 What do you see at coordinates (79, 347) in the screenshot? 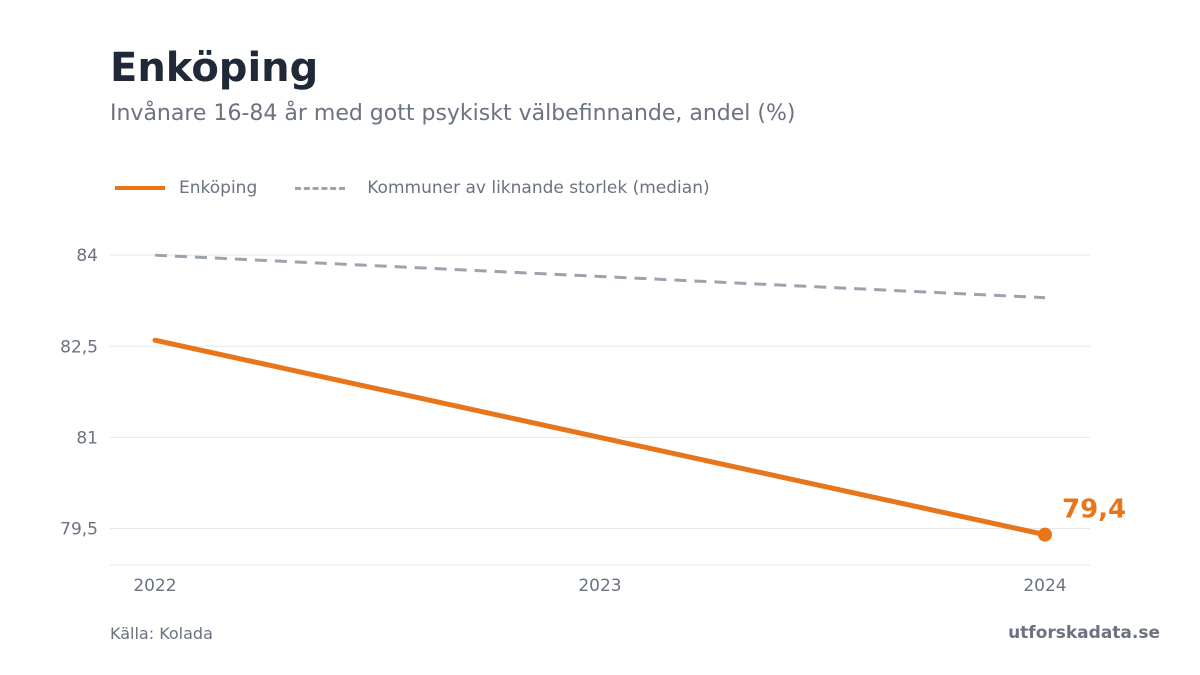
I see `y-tick-label: 82,5` at bounding box center [79, 347].